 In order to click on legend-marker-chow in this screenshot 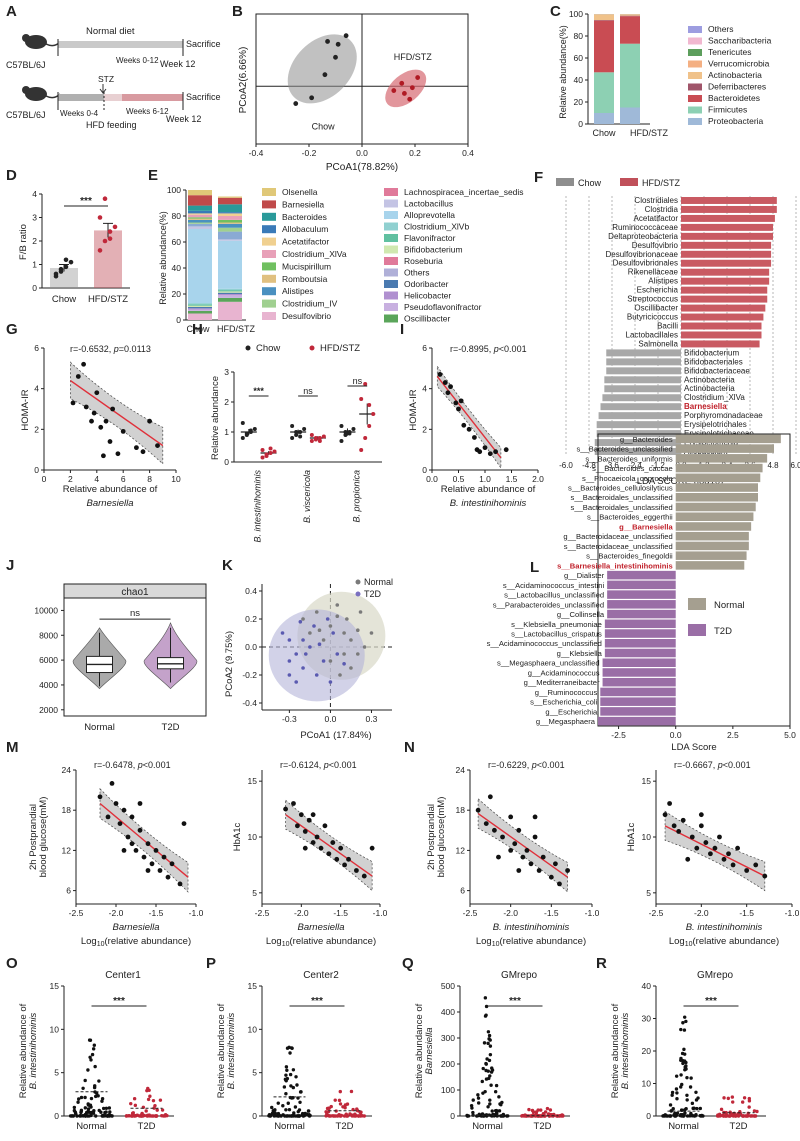, I will do `click(248, 348)`.